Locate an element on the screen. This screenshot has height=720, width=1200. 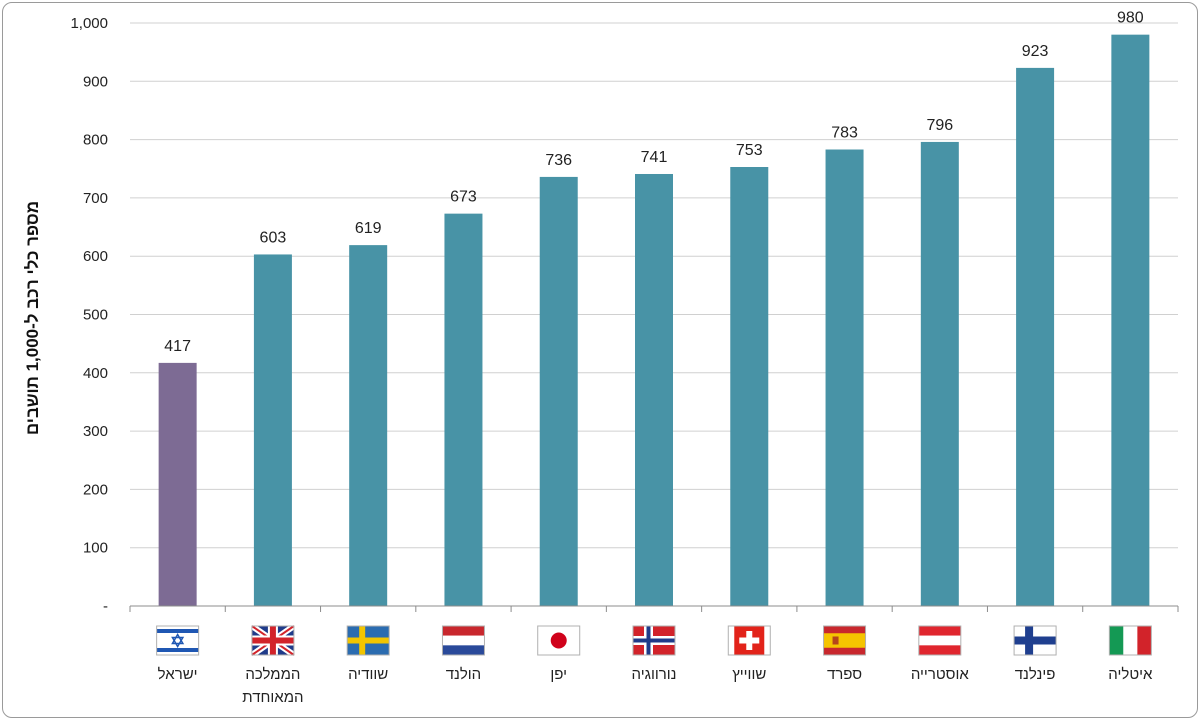
spain-flag is located at coordinates (845, 640).